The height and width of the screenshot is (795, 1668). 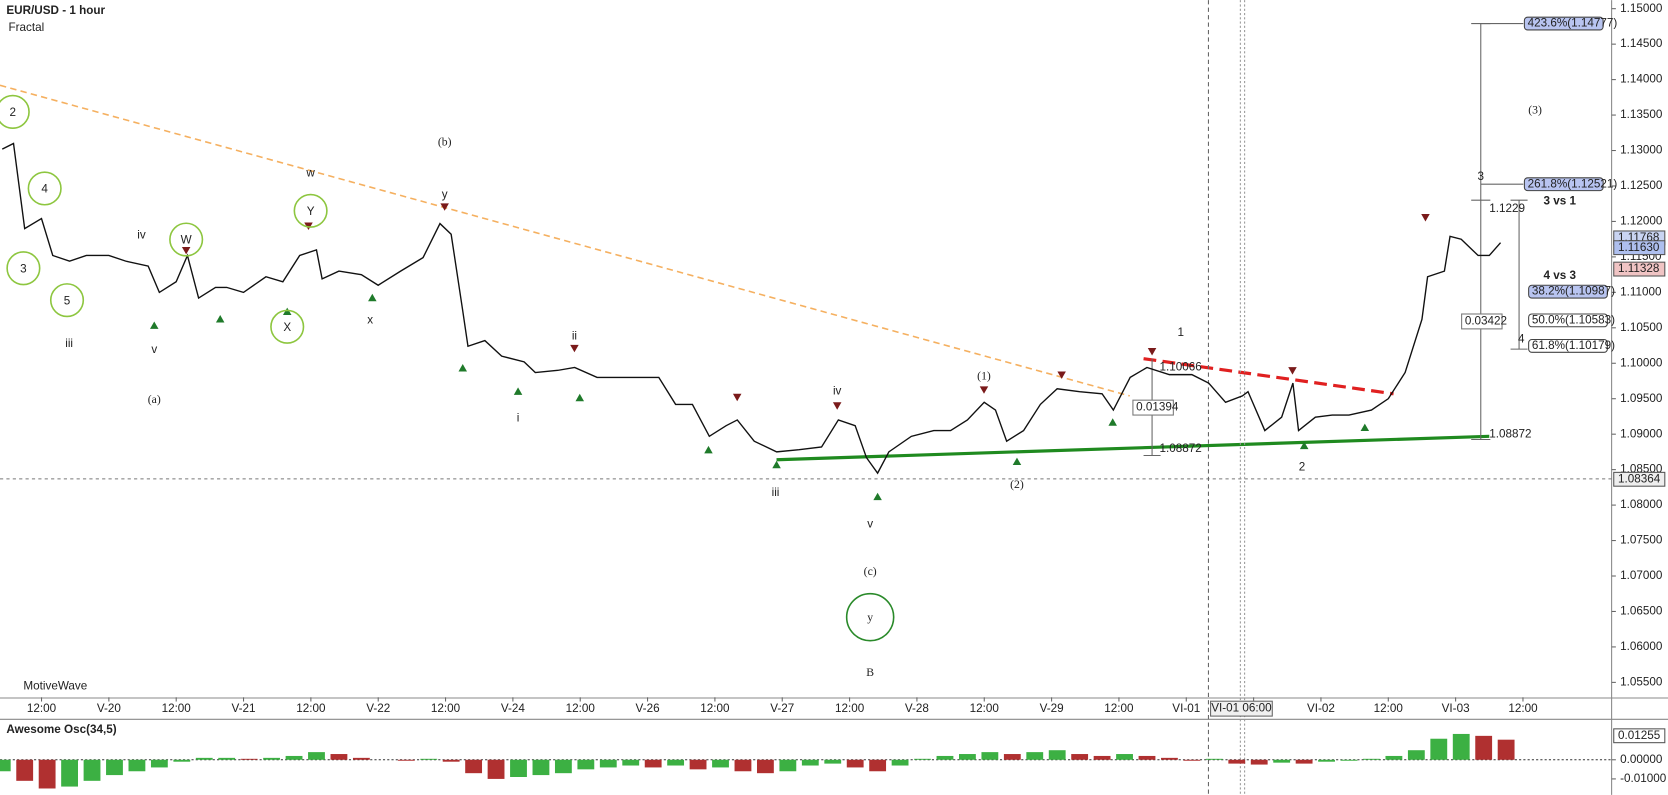 What do you see at coordinates (574, 335) in the screenshot?
I see `wave-label: ii` at bounding box center [574, 335].